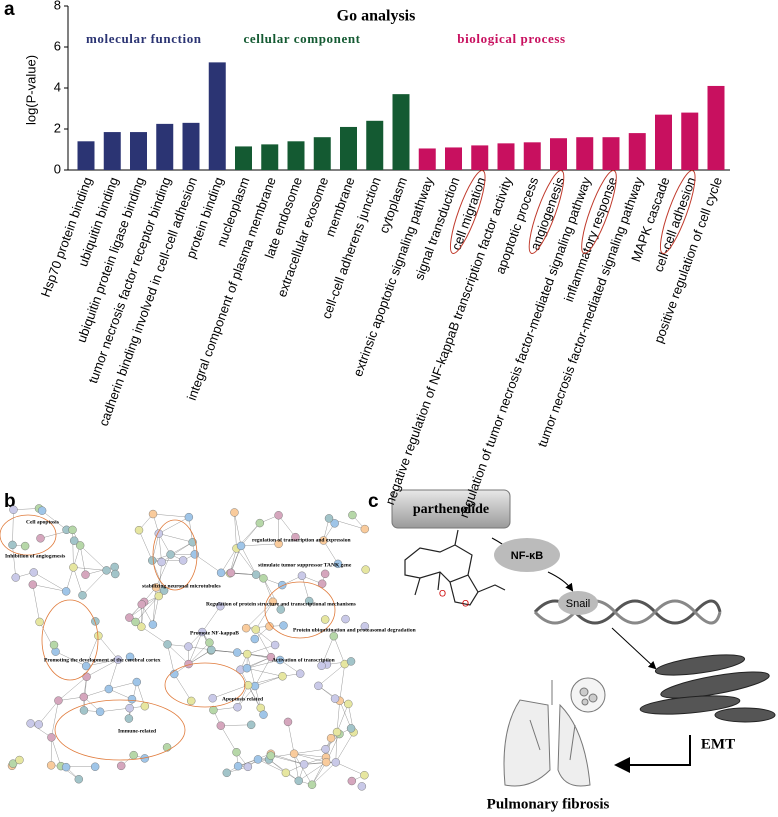  I want to click on highlight, so click(467, 212).